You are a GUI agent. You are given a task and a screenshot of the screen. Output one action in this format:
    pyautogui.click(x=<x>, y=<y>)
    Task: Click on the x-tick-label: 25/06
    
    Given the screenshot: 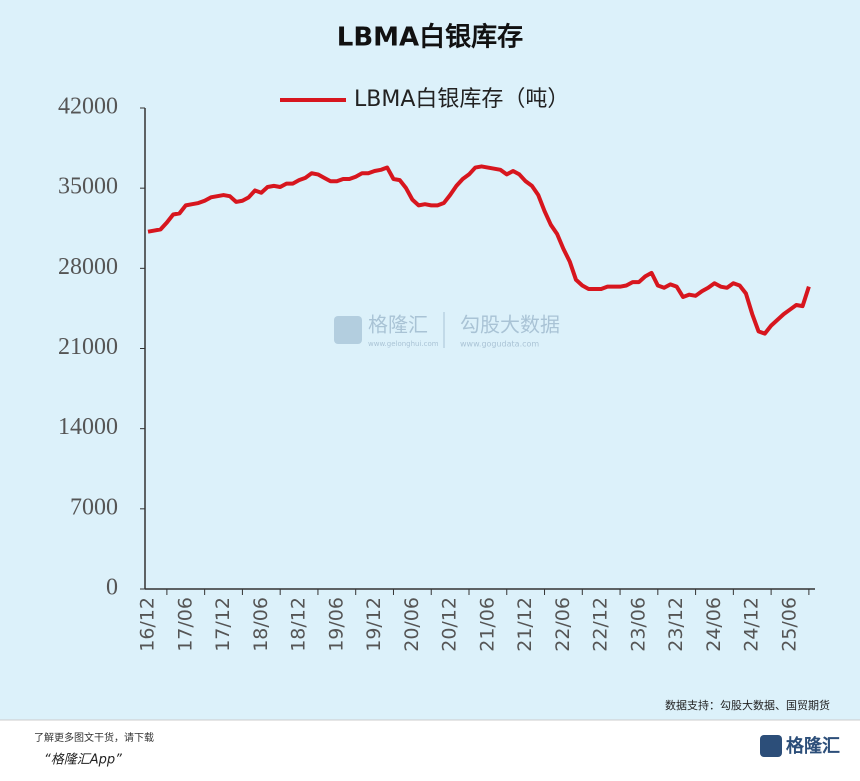 What is the action you would take?
    pyautogui.click(x=790, y=624)
    